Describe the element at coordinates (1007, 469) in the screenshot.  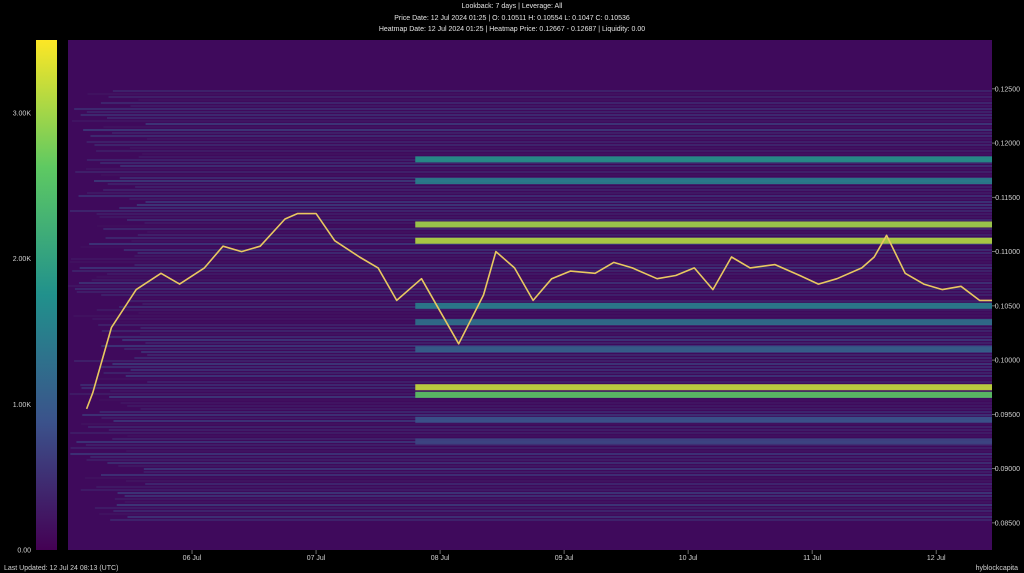
I see `y-tick-label: 0.09000` at that location.